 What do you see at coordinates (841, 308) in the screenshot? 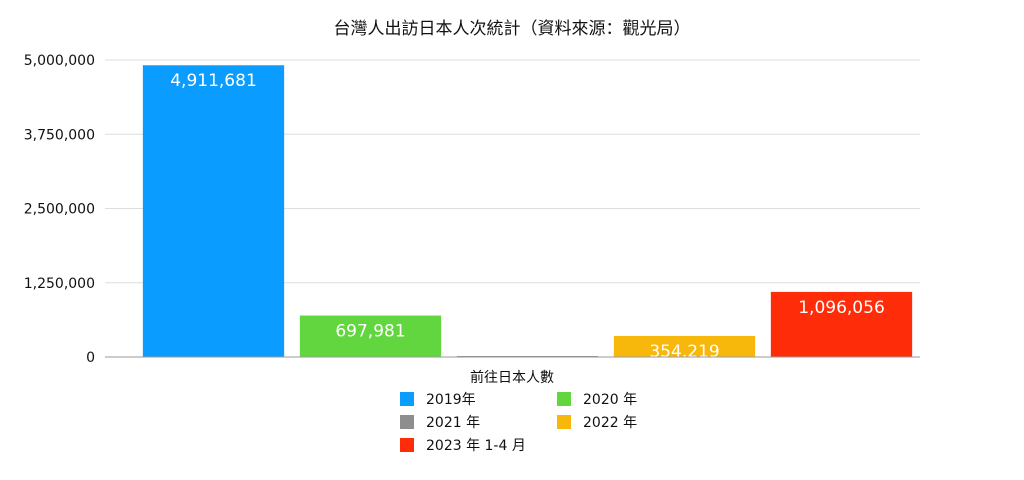
I see `bar-data-label: 1,096,056` at bounding box center [841, 308].